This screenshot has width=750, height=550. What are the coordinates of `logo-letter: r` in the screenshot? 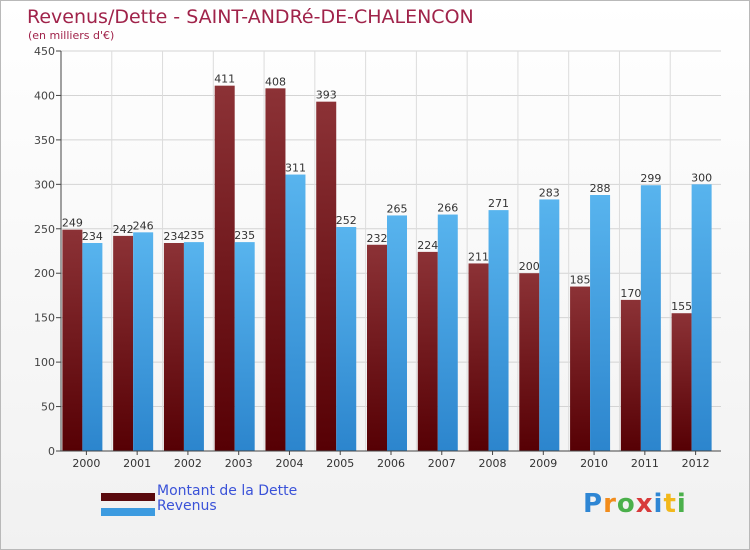 It's located at (610, 504).